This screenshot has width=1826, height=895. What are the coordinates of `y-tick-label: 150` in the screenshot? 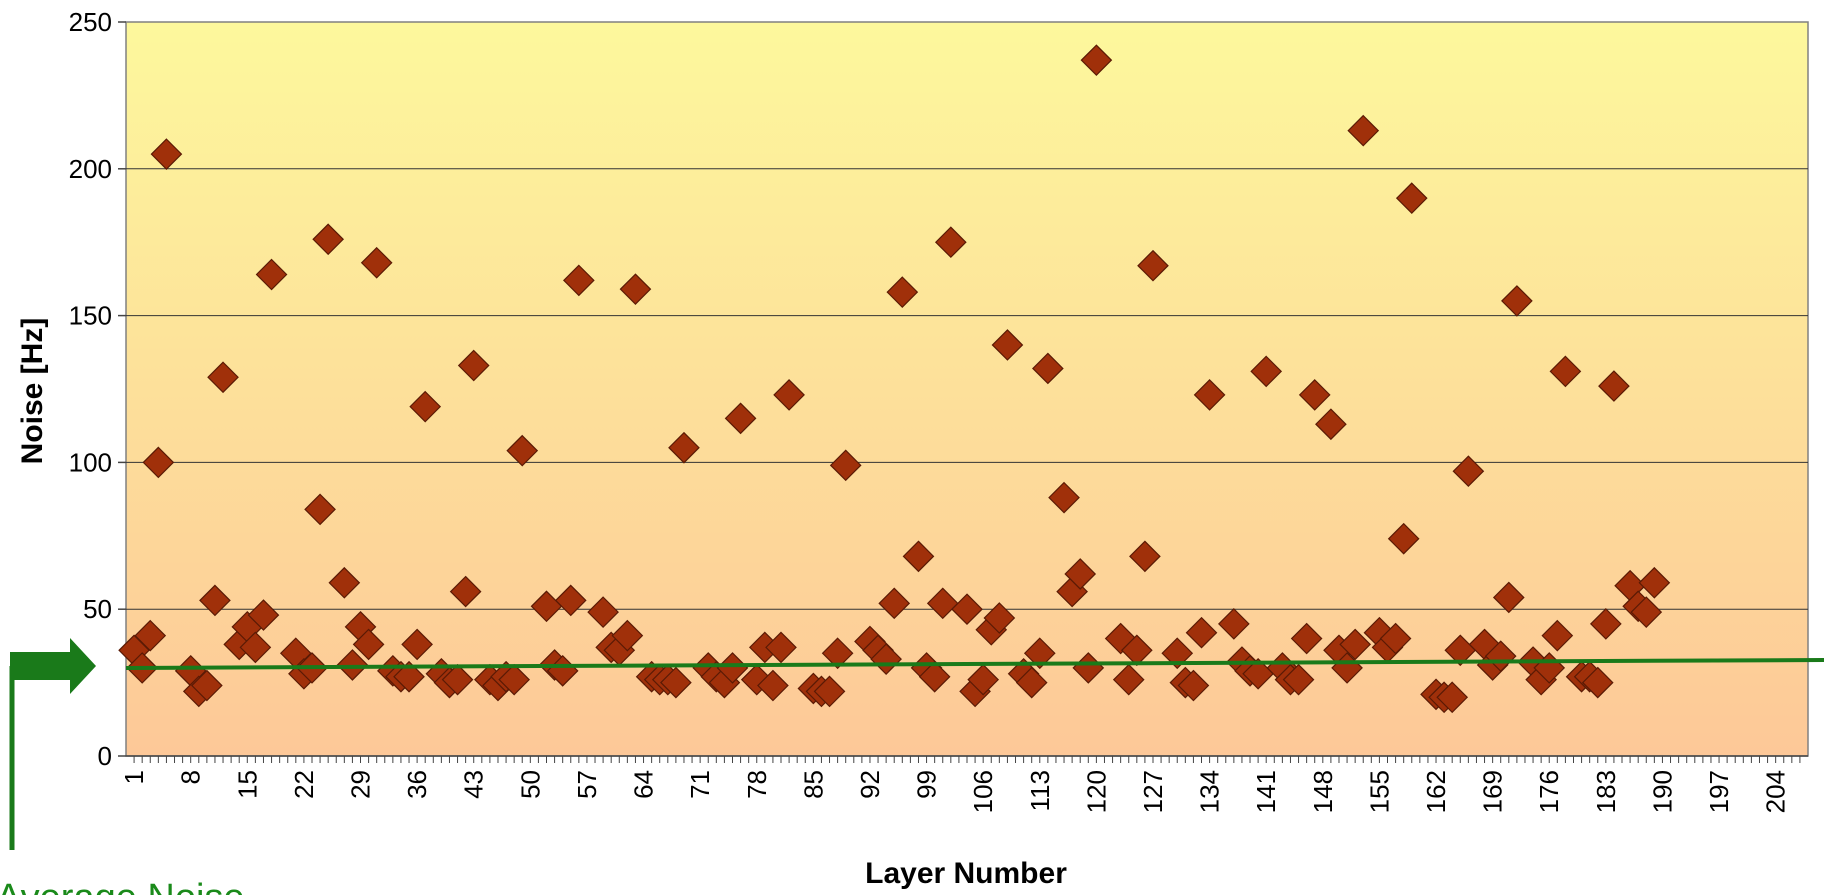 It's located at (90, 316).